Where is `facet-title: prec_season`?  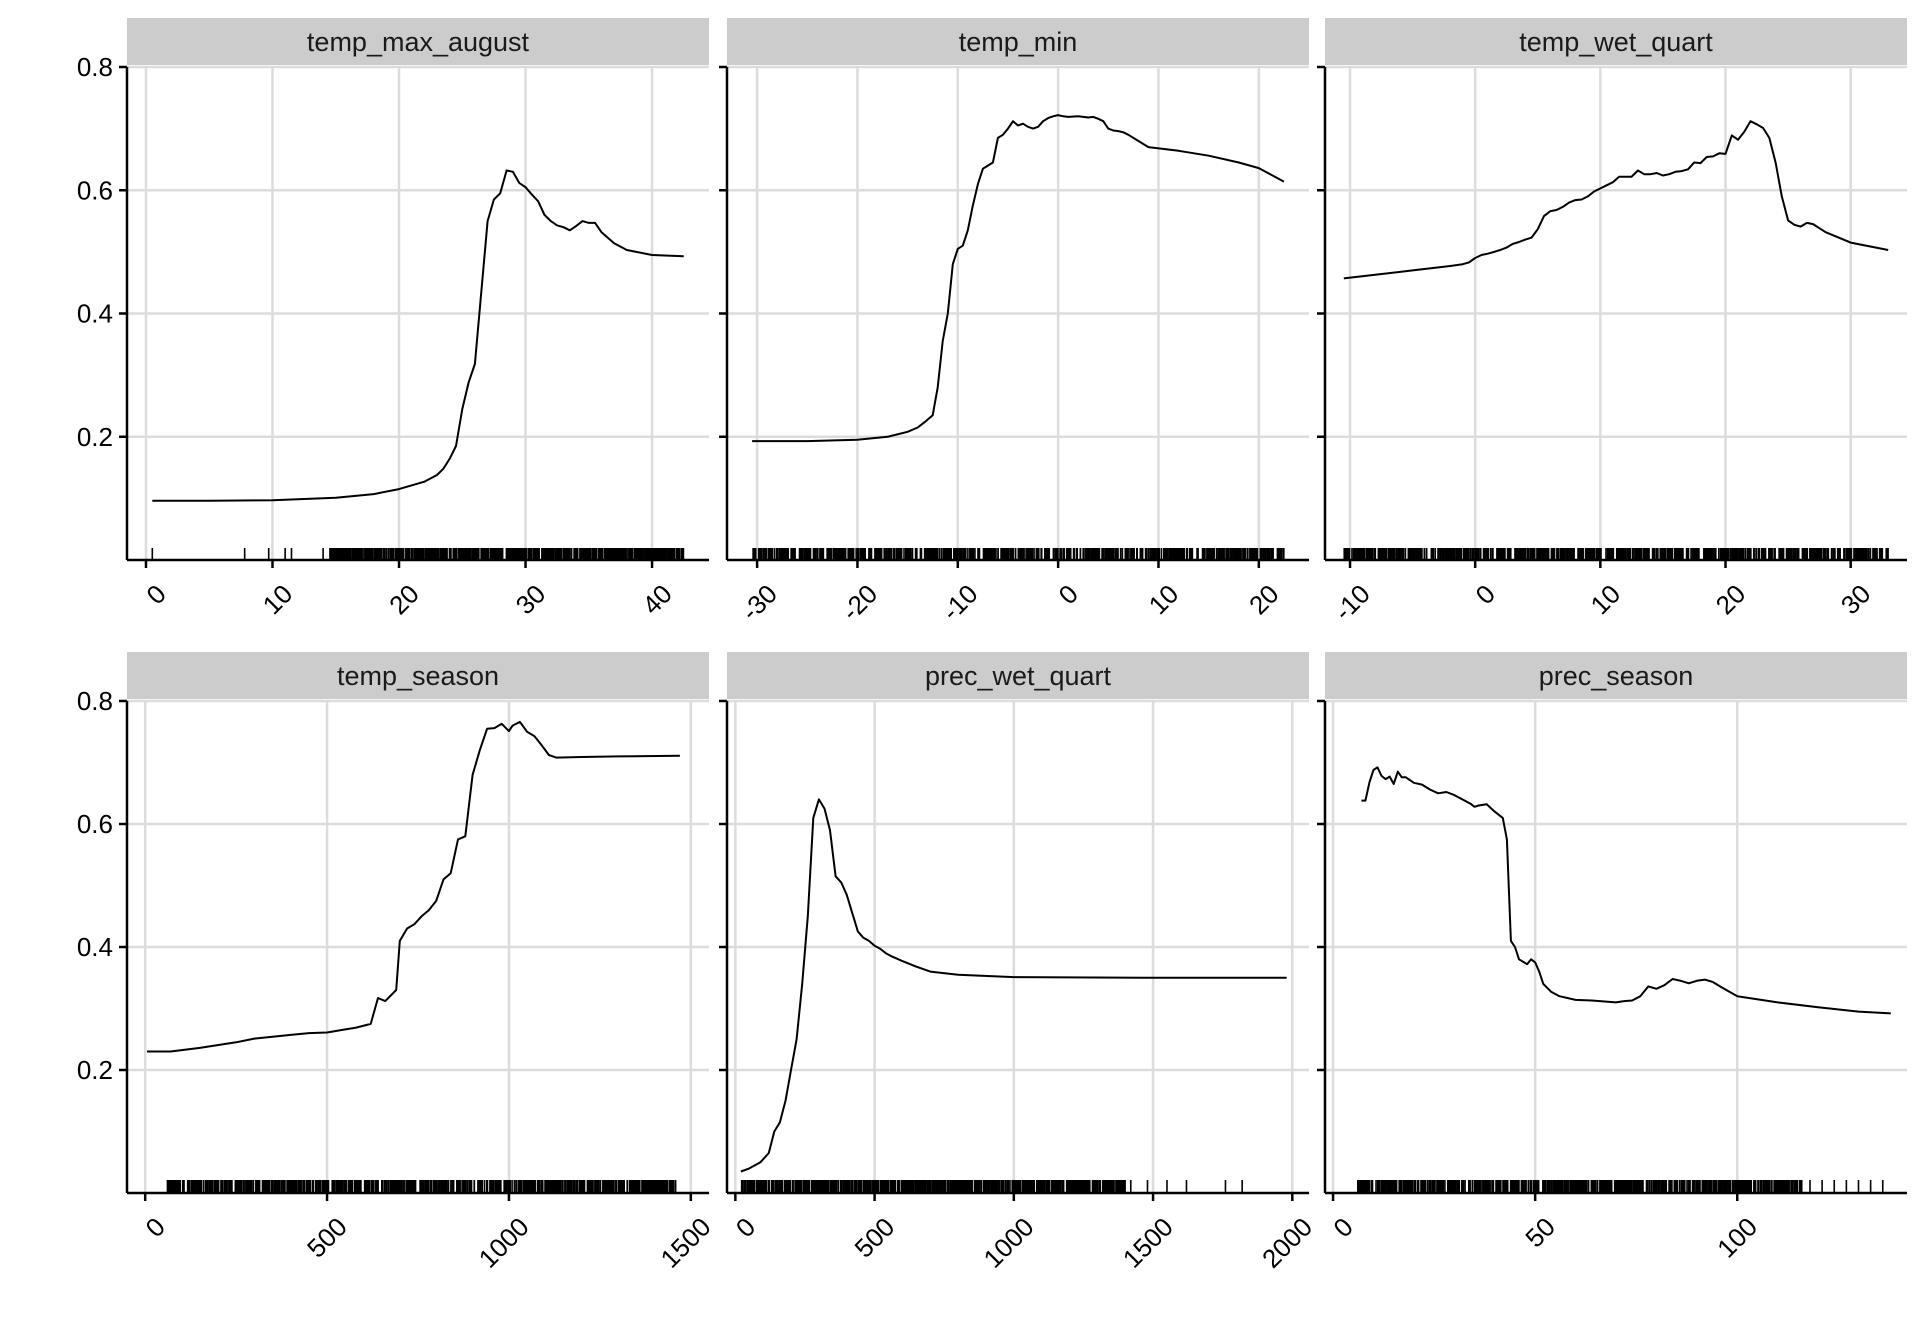
facet-title: prec_season is located at coordinates (1616, 676).